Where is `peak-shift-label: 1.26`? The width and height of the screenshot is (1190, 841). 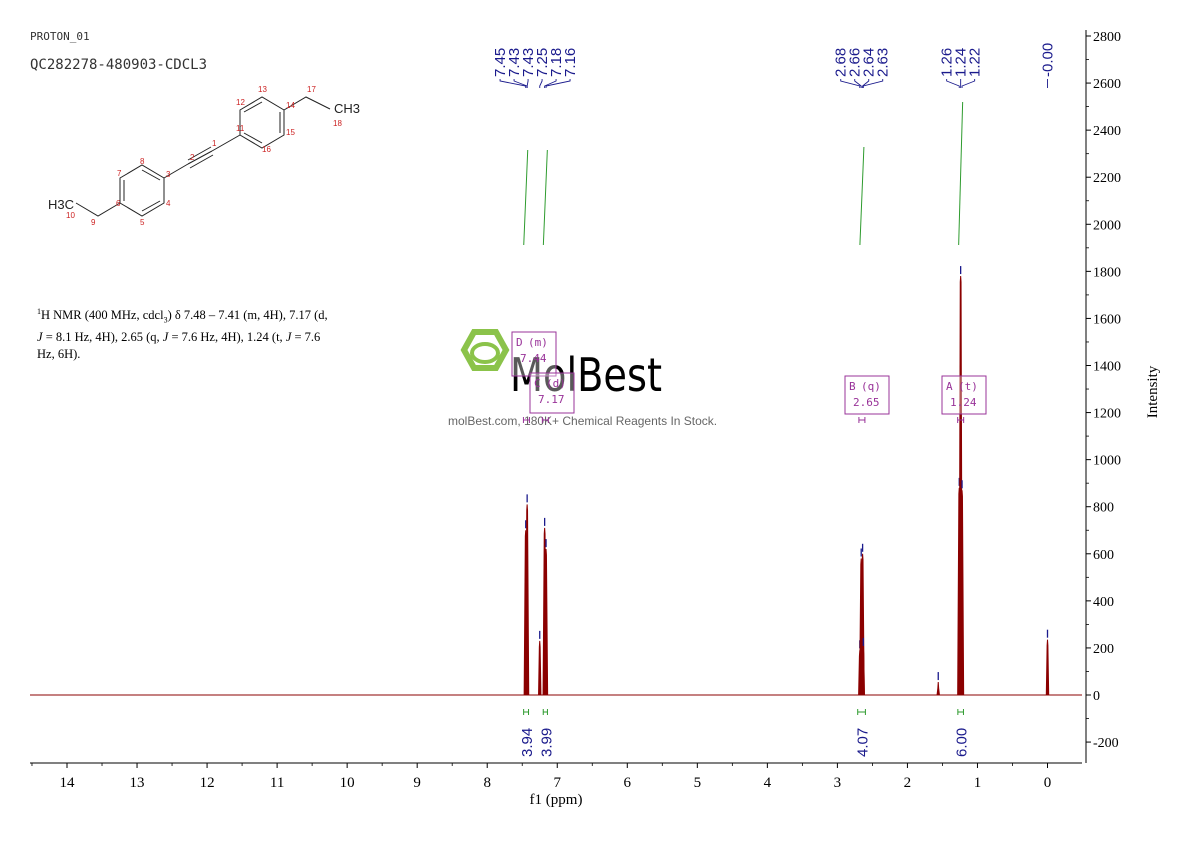
peak-shift-label: 1.26 is located at coordinates (947, 62).